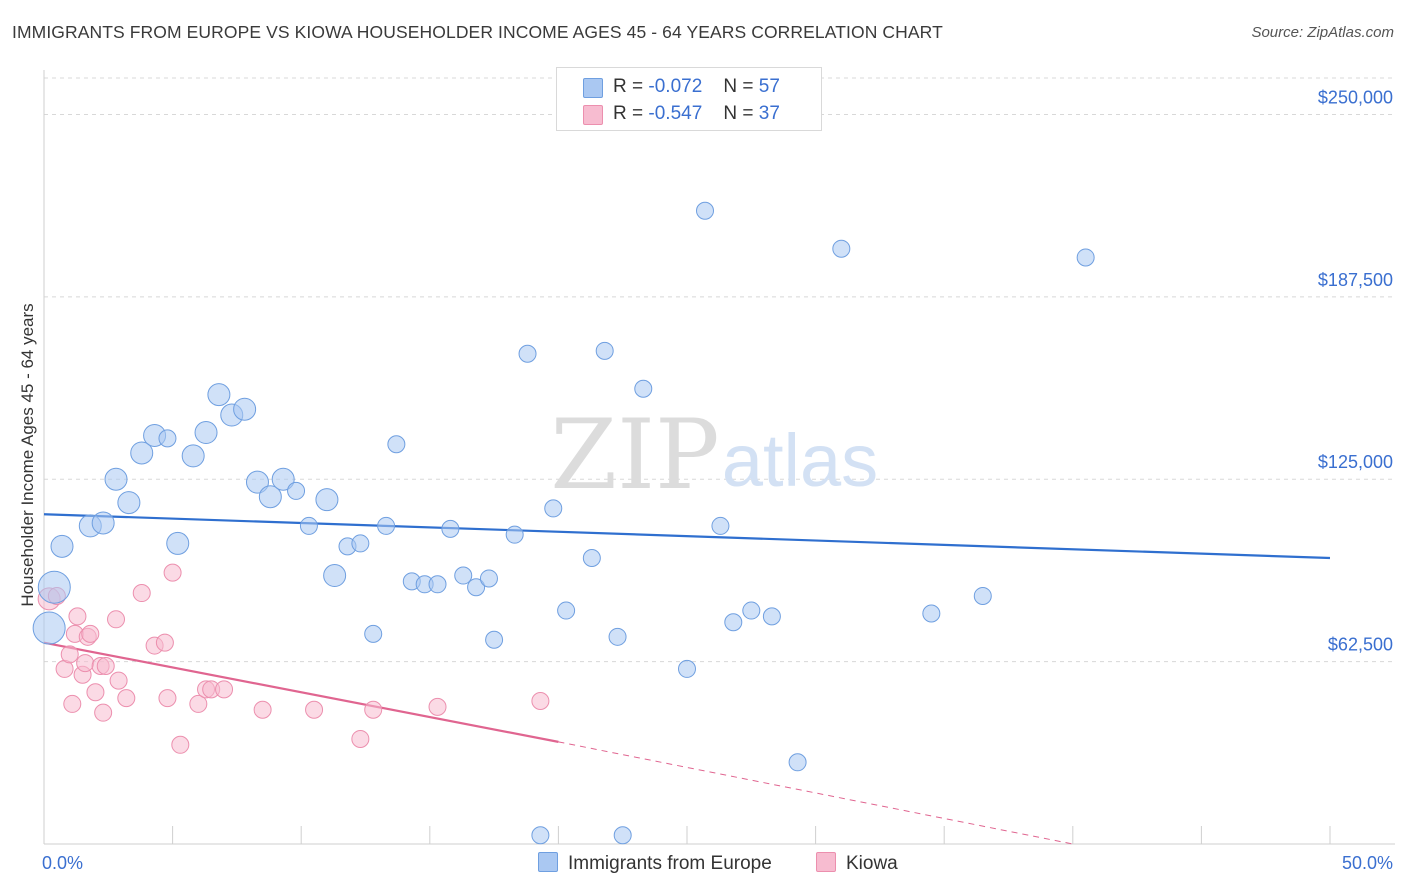 This screenshot has height=892, width=1406. What do you see at coordinates (62, 863) in the screenshot?
I see `x-tick-label-min: 0.0%` at bounding box center [62, 863].